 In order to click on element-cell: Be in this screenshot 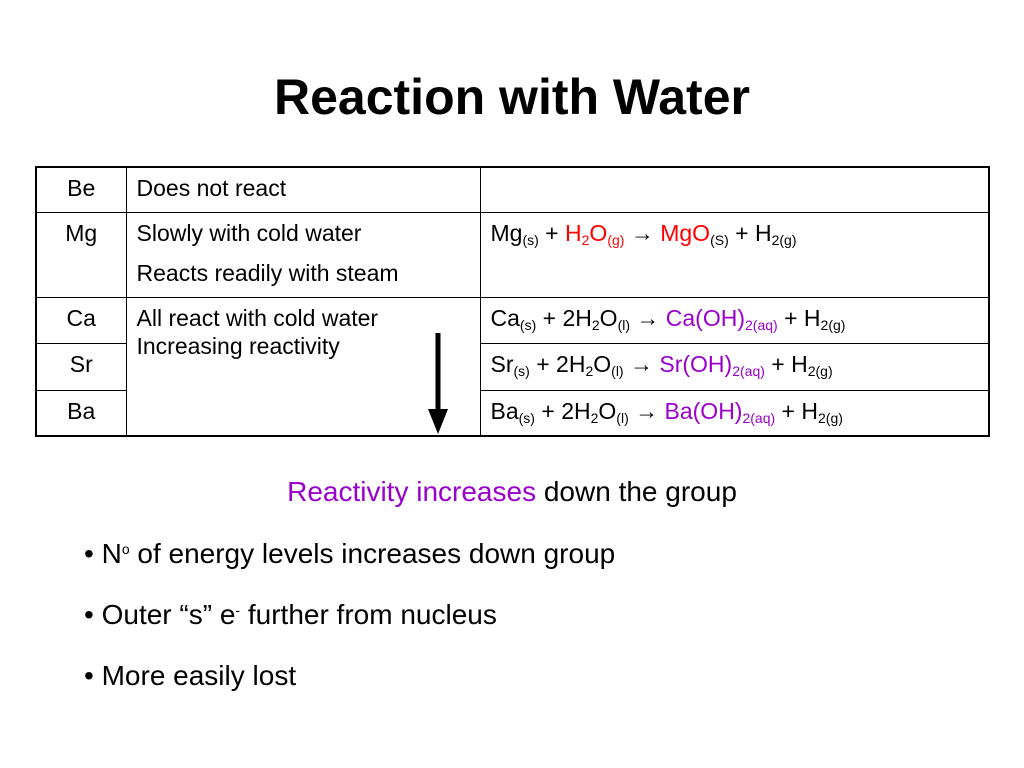, I will do `click(81, 189)`.